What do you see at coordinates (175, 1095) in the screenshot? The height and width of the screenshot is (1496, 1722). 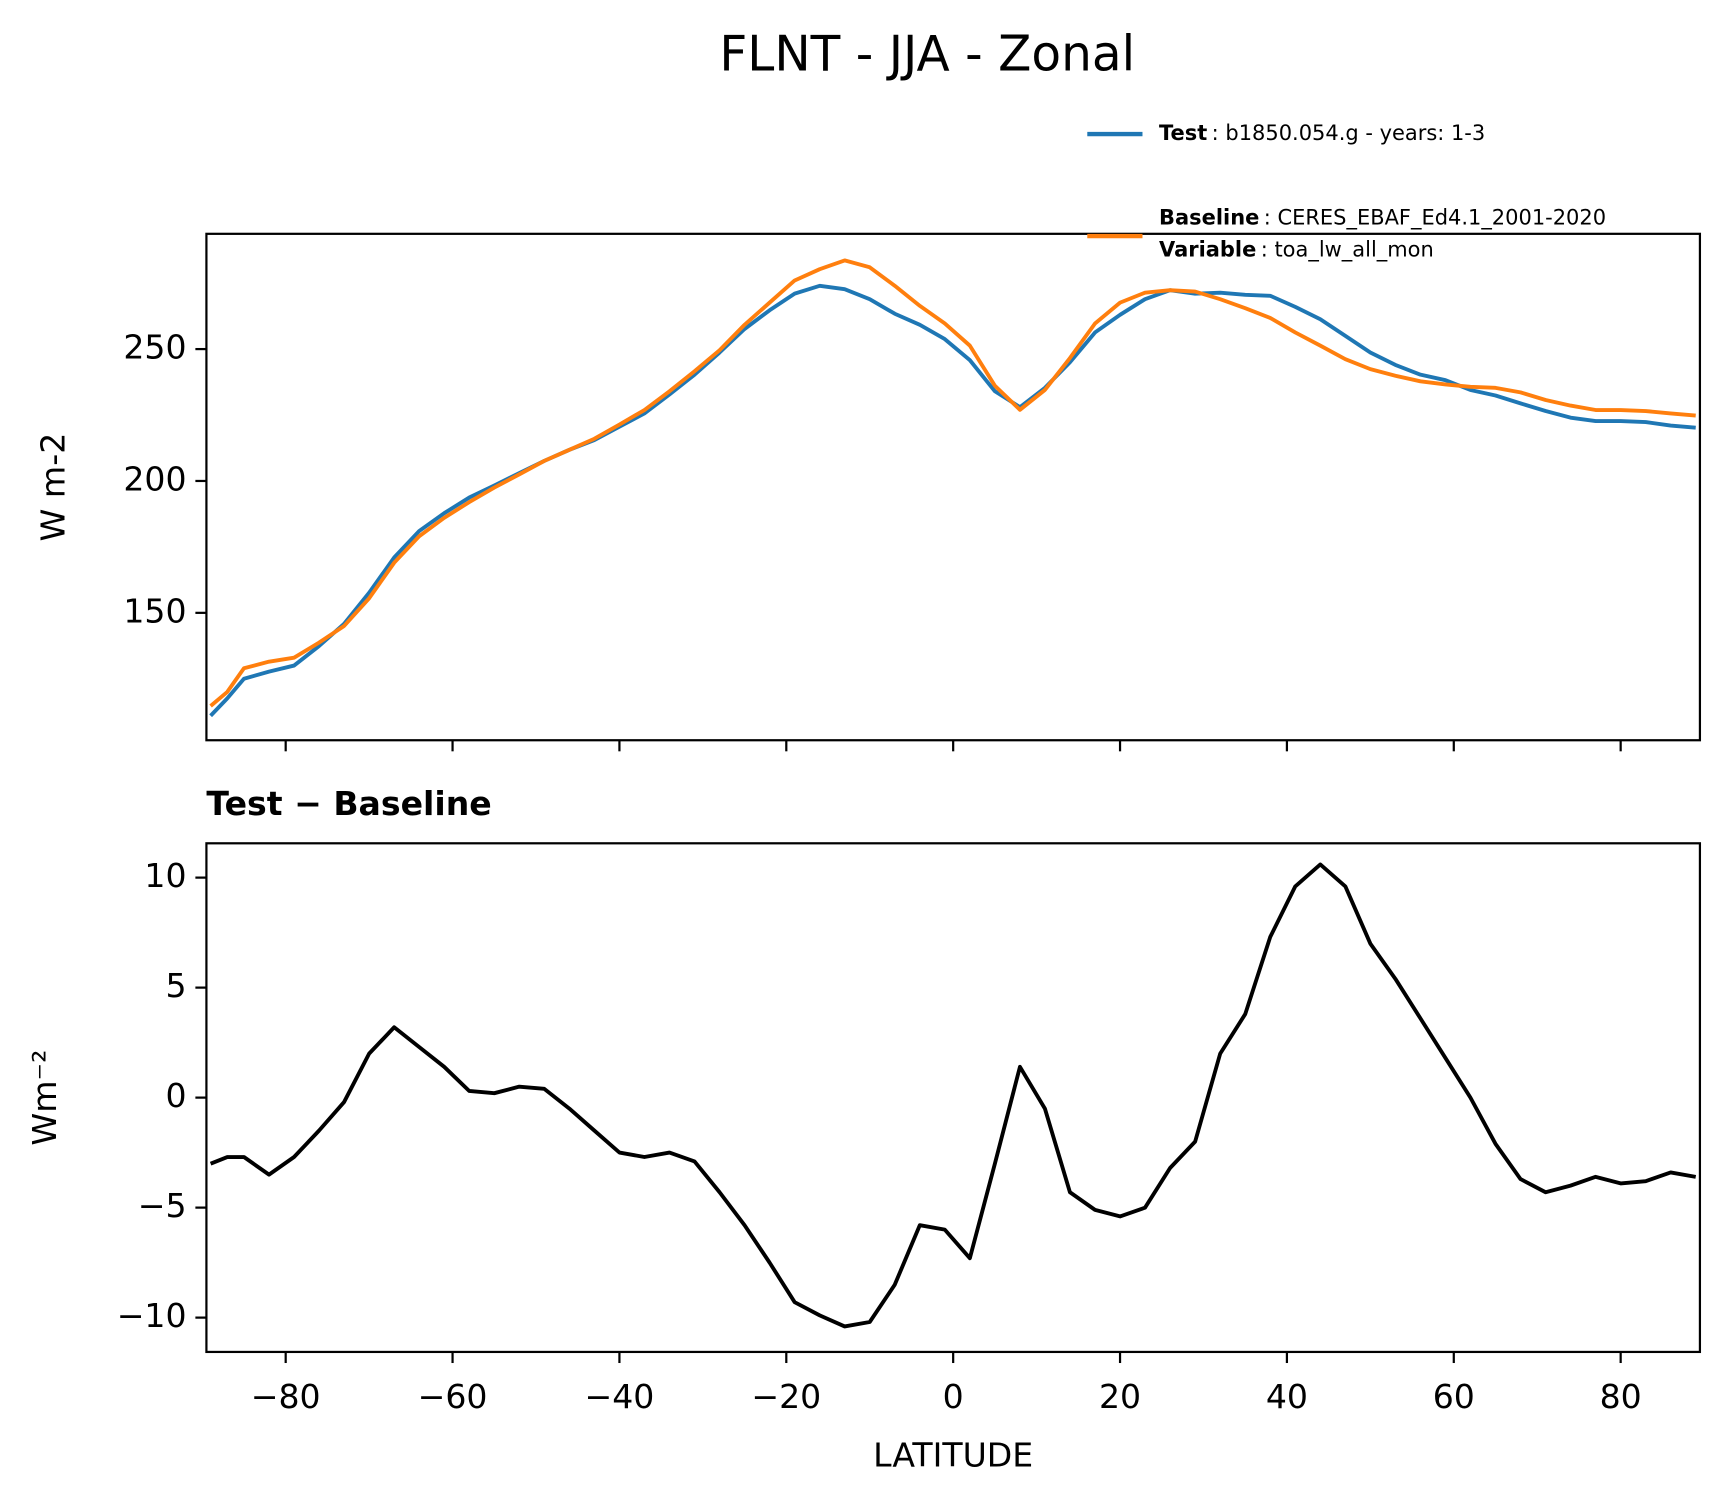 I see `y-tick-label: 0` at bounding box center [175, 1095].